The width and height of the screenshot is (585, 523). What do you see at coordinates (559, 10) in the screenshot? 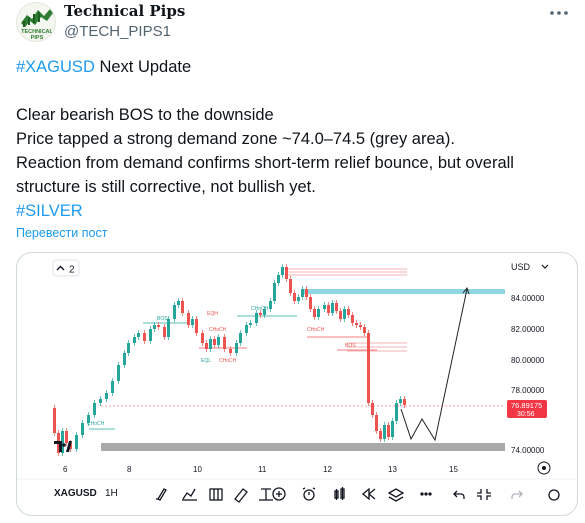
I see `more-options-button` at bounding box center [559, 10].